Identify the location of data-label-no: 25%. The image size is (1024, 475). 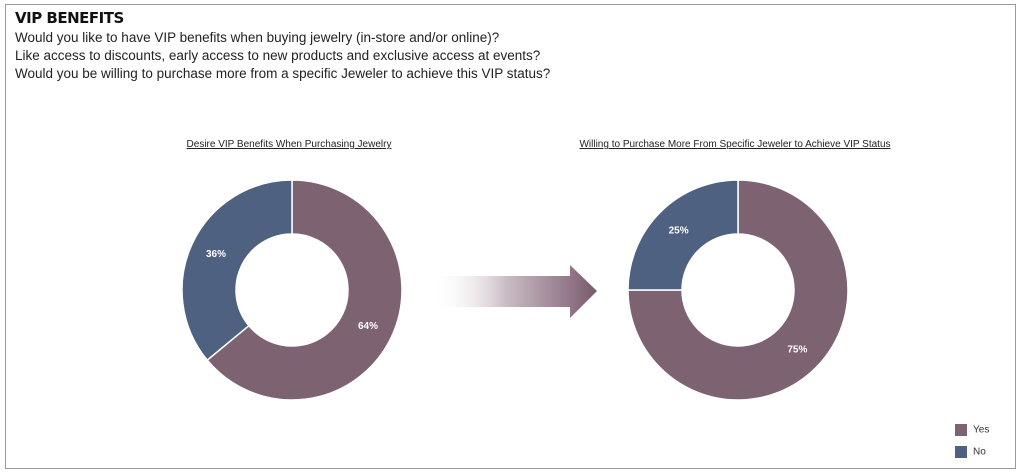
(679, 231).